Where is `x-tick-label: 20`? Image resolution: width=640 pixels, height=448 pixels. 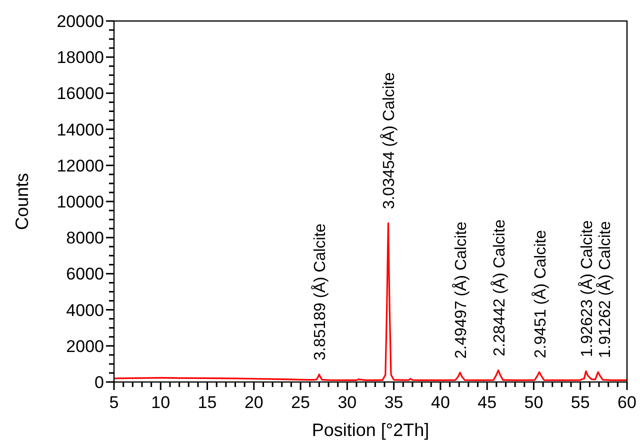 x-tick-label: 20 is located at coordinates (254, 402).